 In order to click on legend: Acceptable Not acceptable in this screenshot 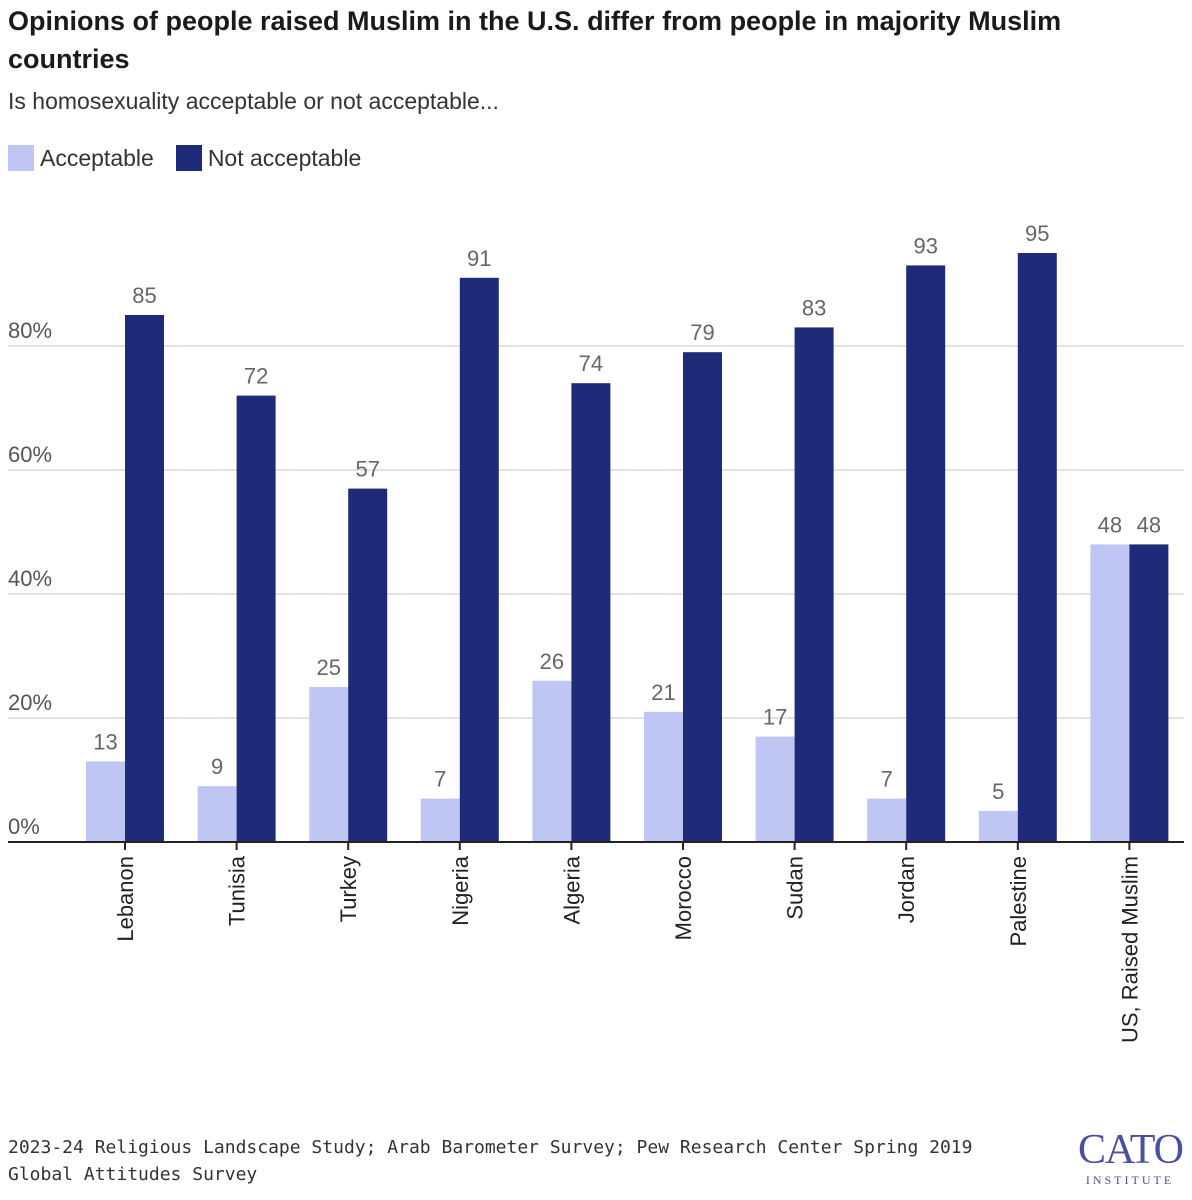, I will do `click(195, 158)`.